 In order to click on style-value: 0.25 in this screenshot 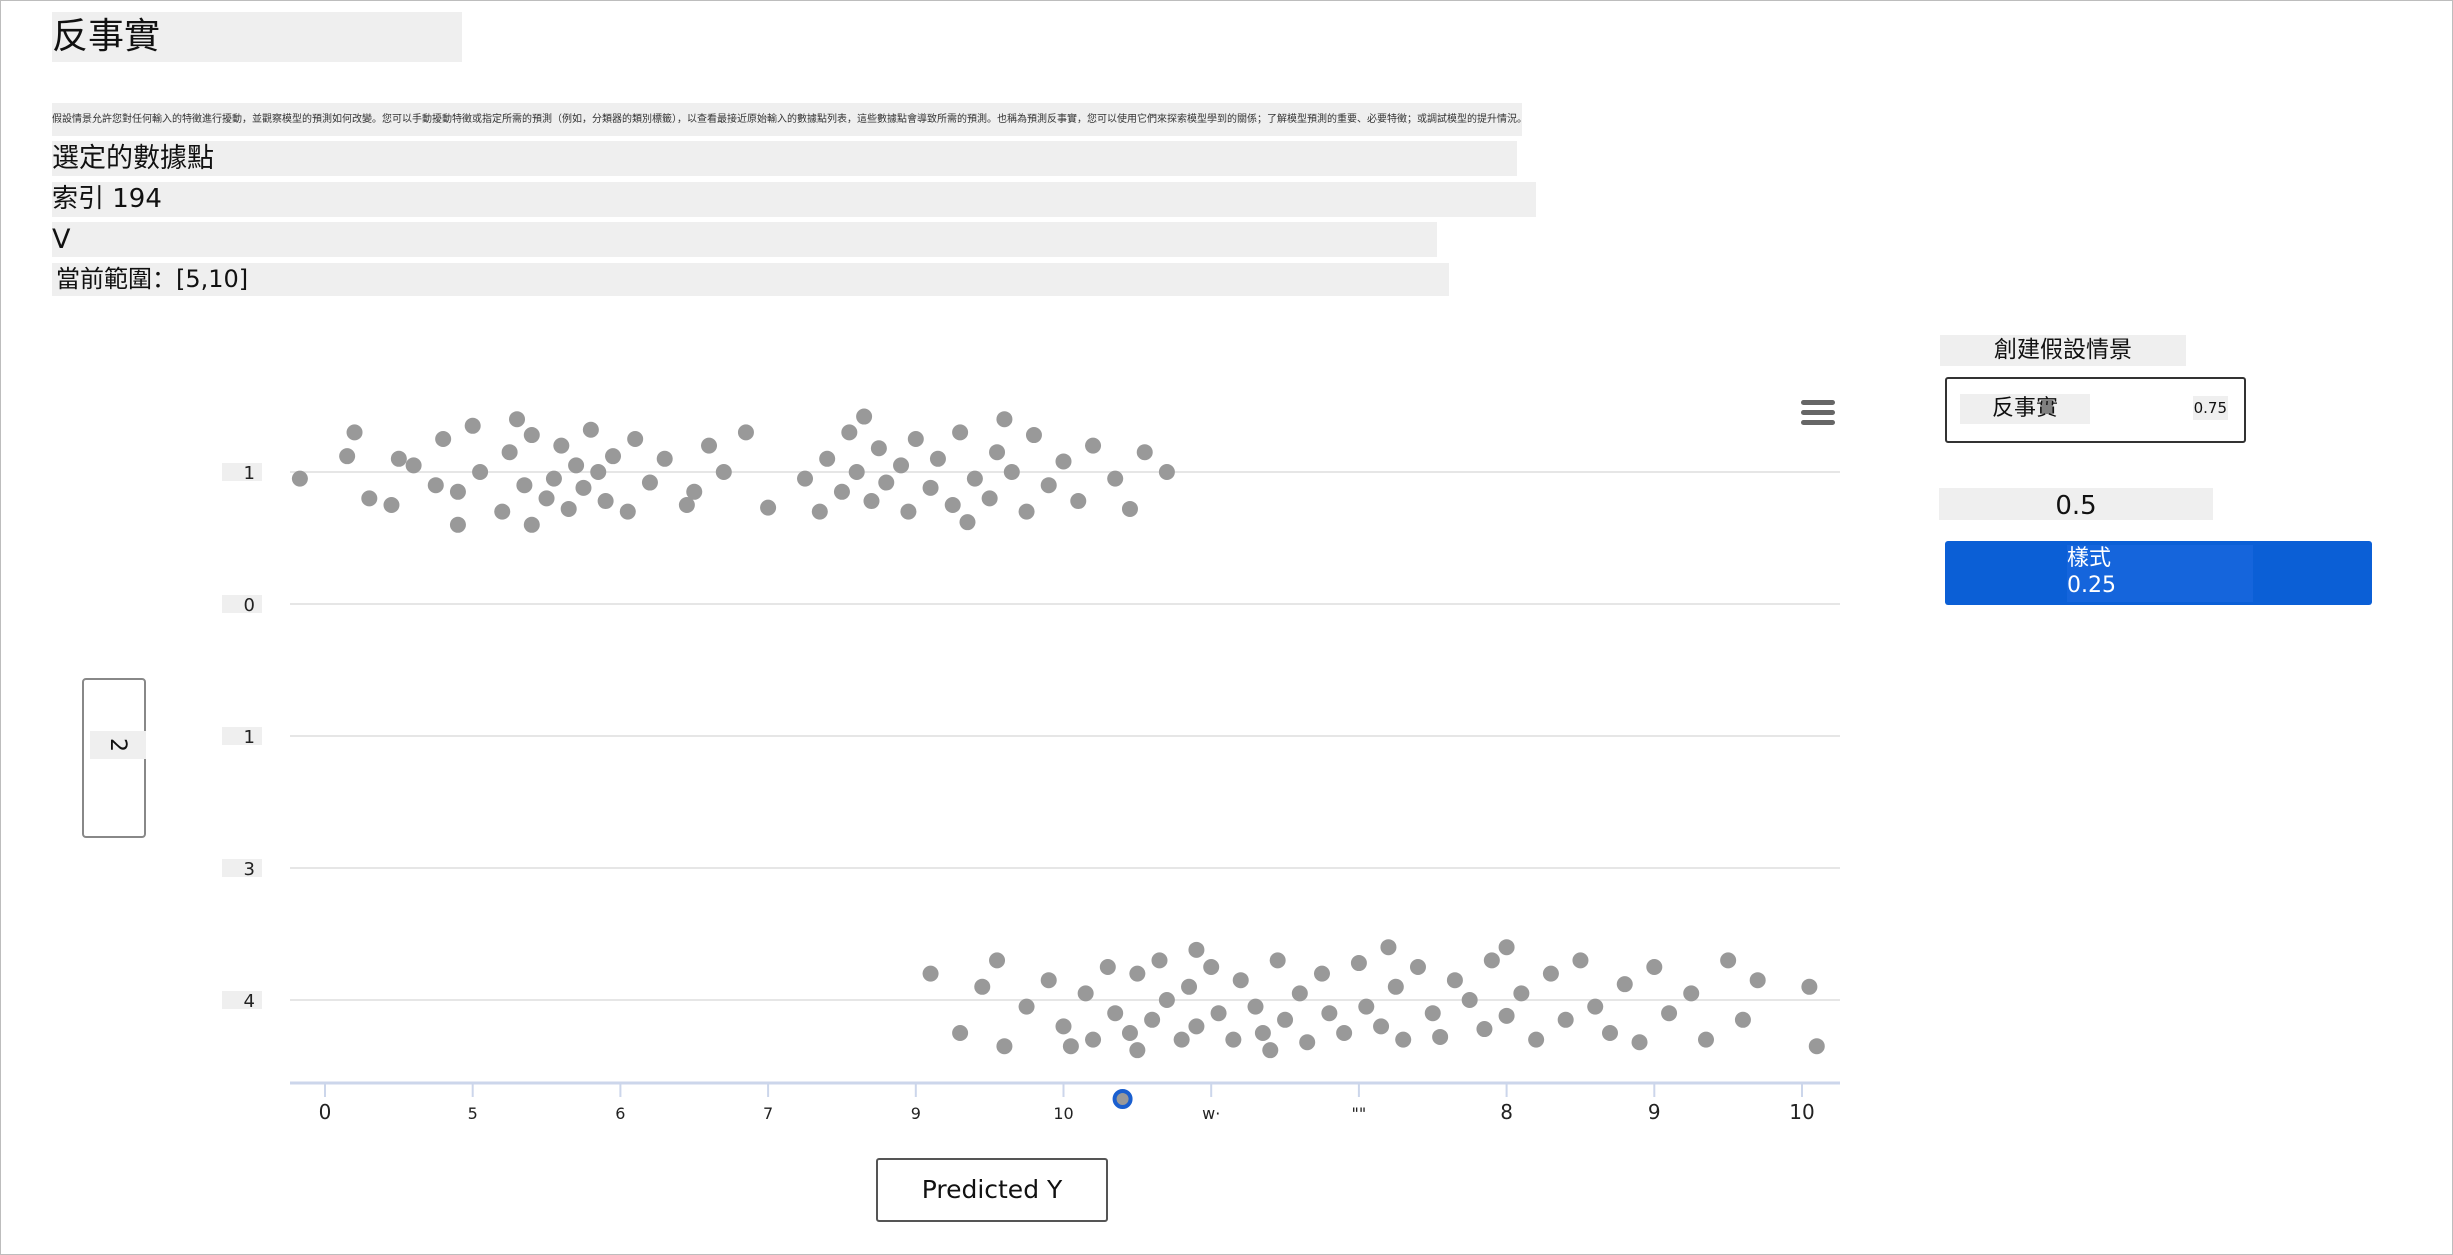, I will do `click(2091, 585)`.